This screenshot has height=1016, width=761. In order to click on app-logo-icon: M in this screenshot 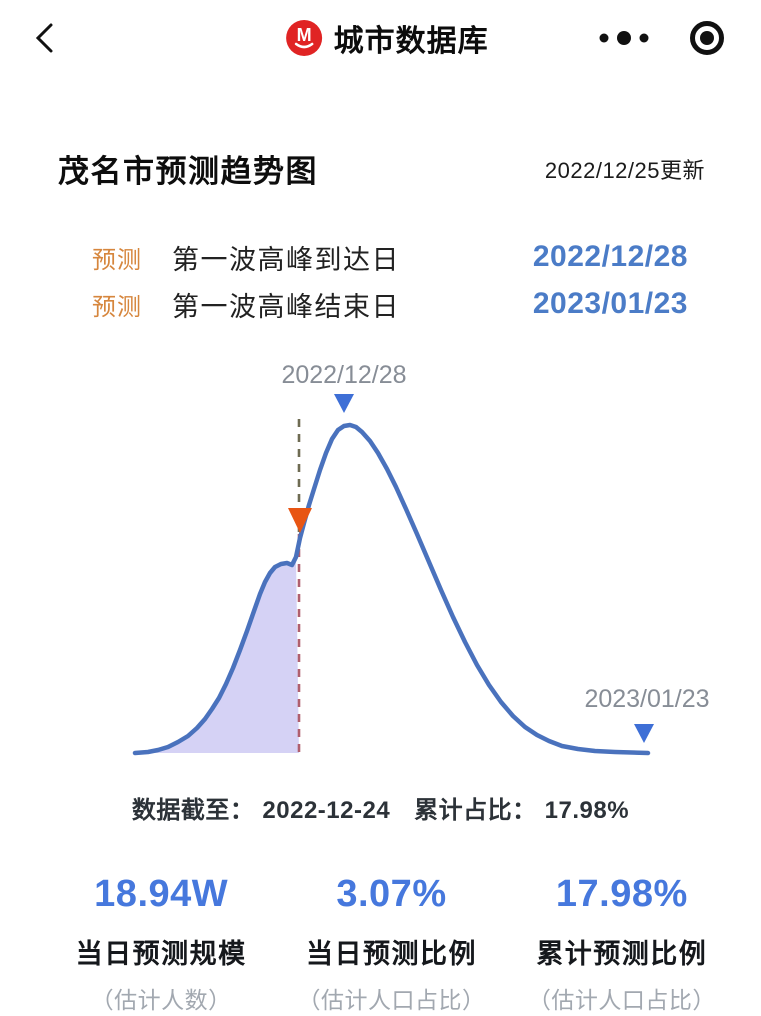, I will do `click(304, 38)`.